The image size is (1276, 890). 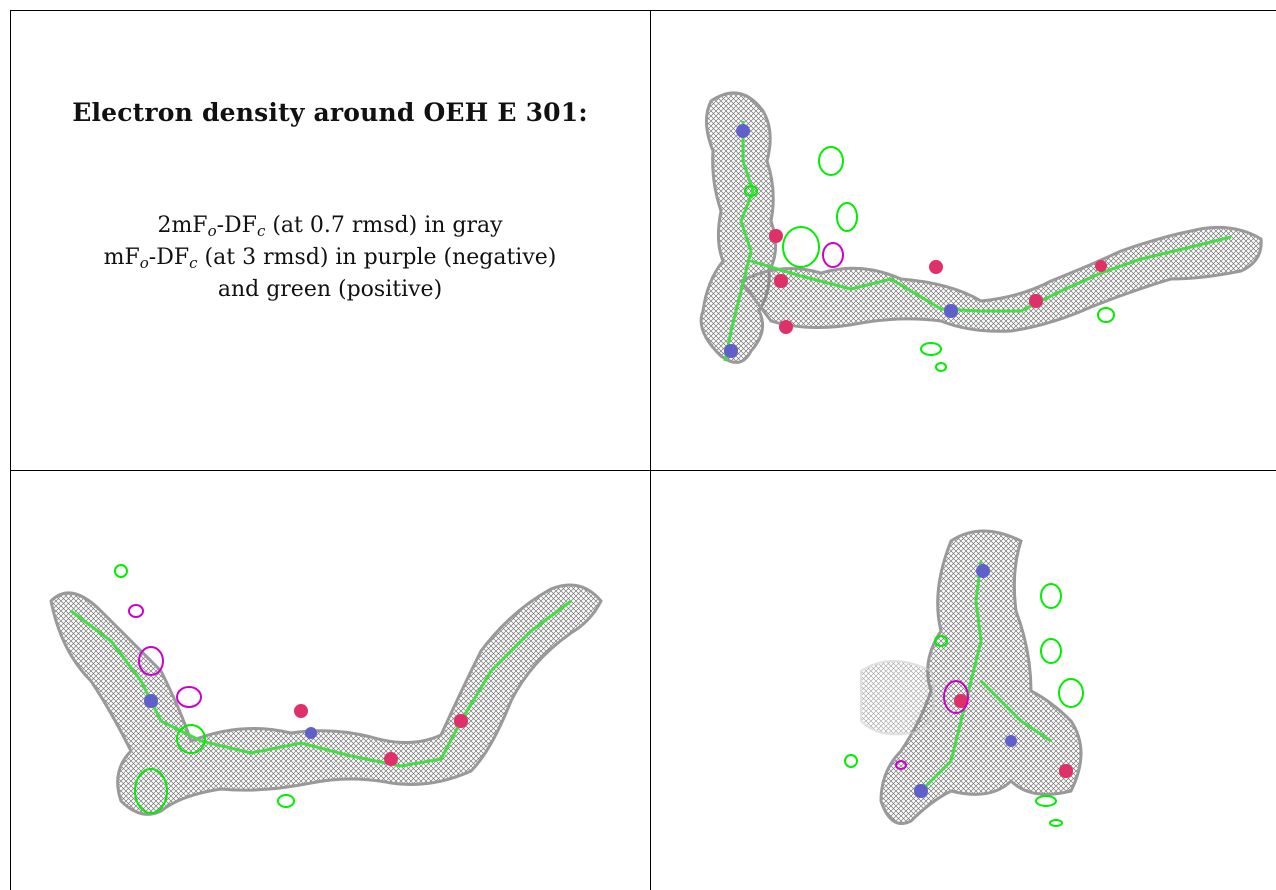 I want to click on legend-line-2fofc: 2mFo-DFc (at 0.7 rmsd) in gray, so click(x=330, y=226).